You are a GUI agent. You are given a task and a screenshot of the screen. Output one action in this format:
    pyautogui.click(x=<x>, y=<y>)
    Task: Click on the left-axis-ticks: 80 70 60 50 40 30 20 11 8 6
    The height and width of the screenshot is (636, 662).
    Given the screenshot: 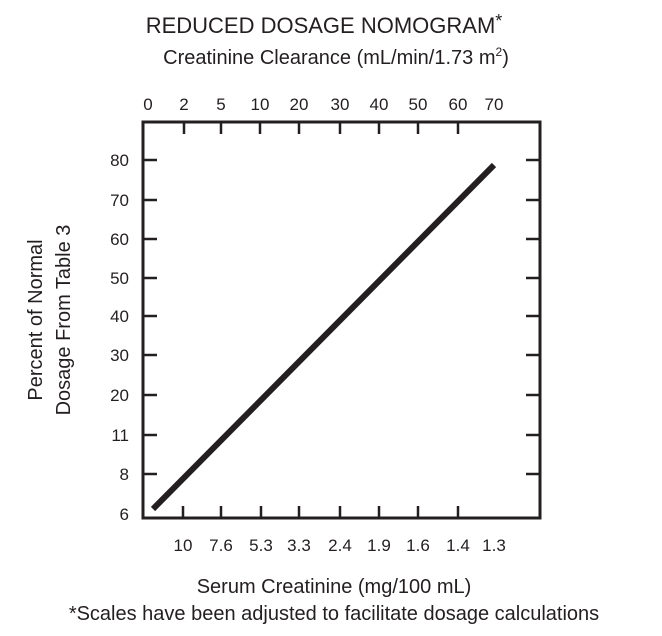 What is the action you would take?
    pyautogui.click(x=133, y=337)
    